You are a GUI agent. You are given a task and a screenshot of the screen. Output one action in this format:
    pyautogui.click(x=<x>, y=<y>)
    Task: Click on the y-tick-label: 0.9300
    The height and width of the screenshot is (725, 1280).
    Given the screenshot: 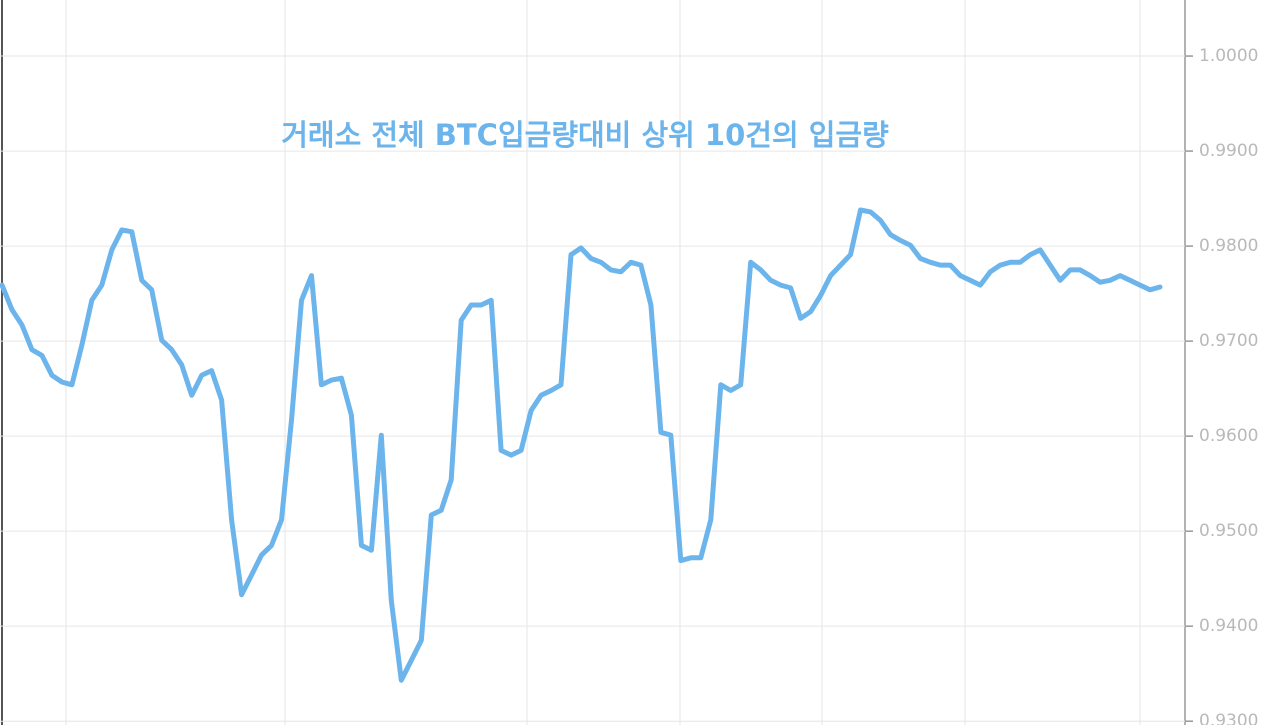 What is the action you would take?
    pyautogui.click(x=1228, y=718)
    